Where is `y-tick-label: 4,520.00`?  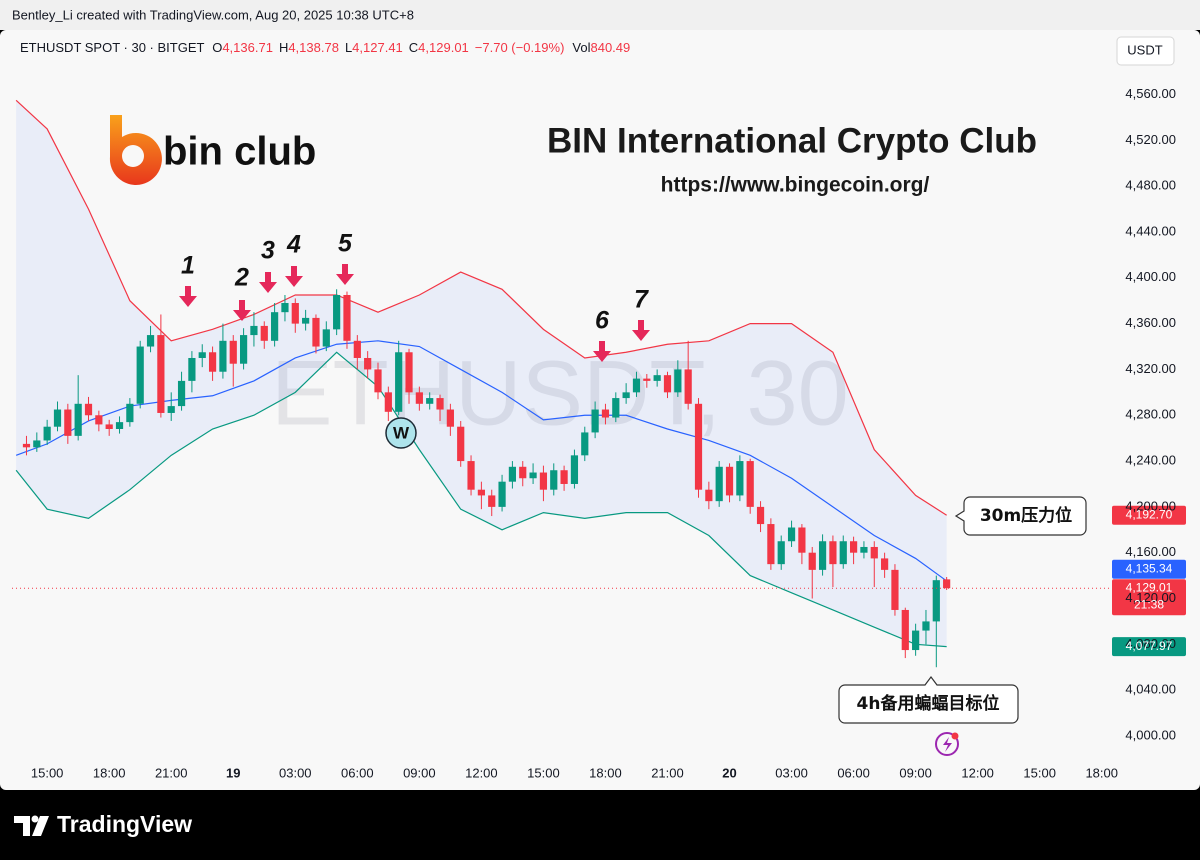 y-tick-label: 4,520.00 is located at coordinates (1150, 139).